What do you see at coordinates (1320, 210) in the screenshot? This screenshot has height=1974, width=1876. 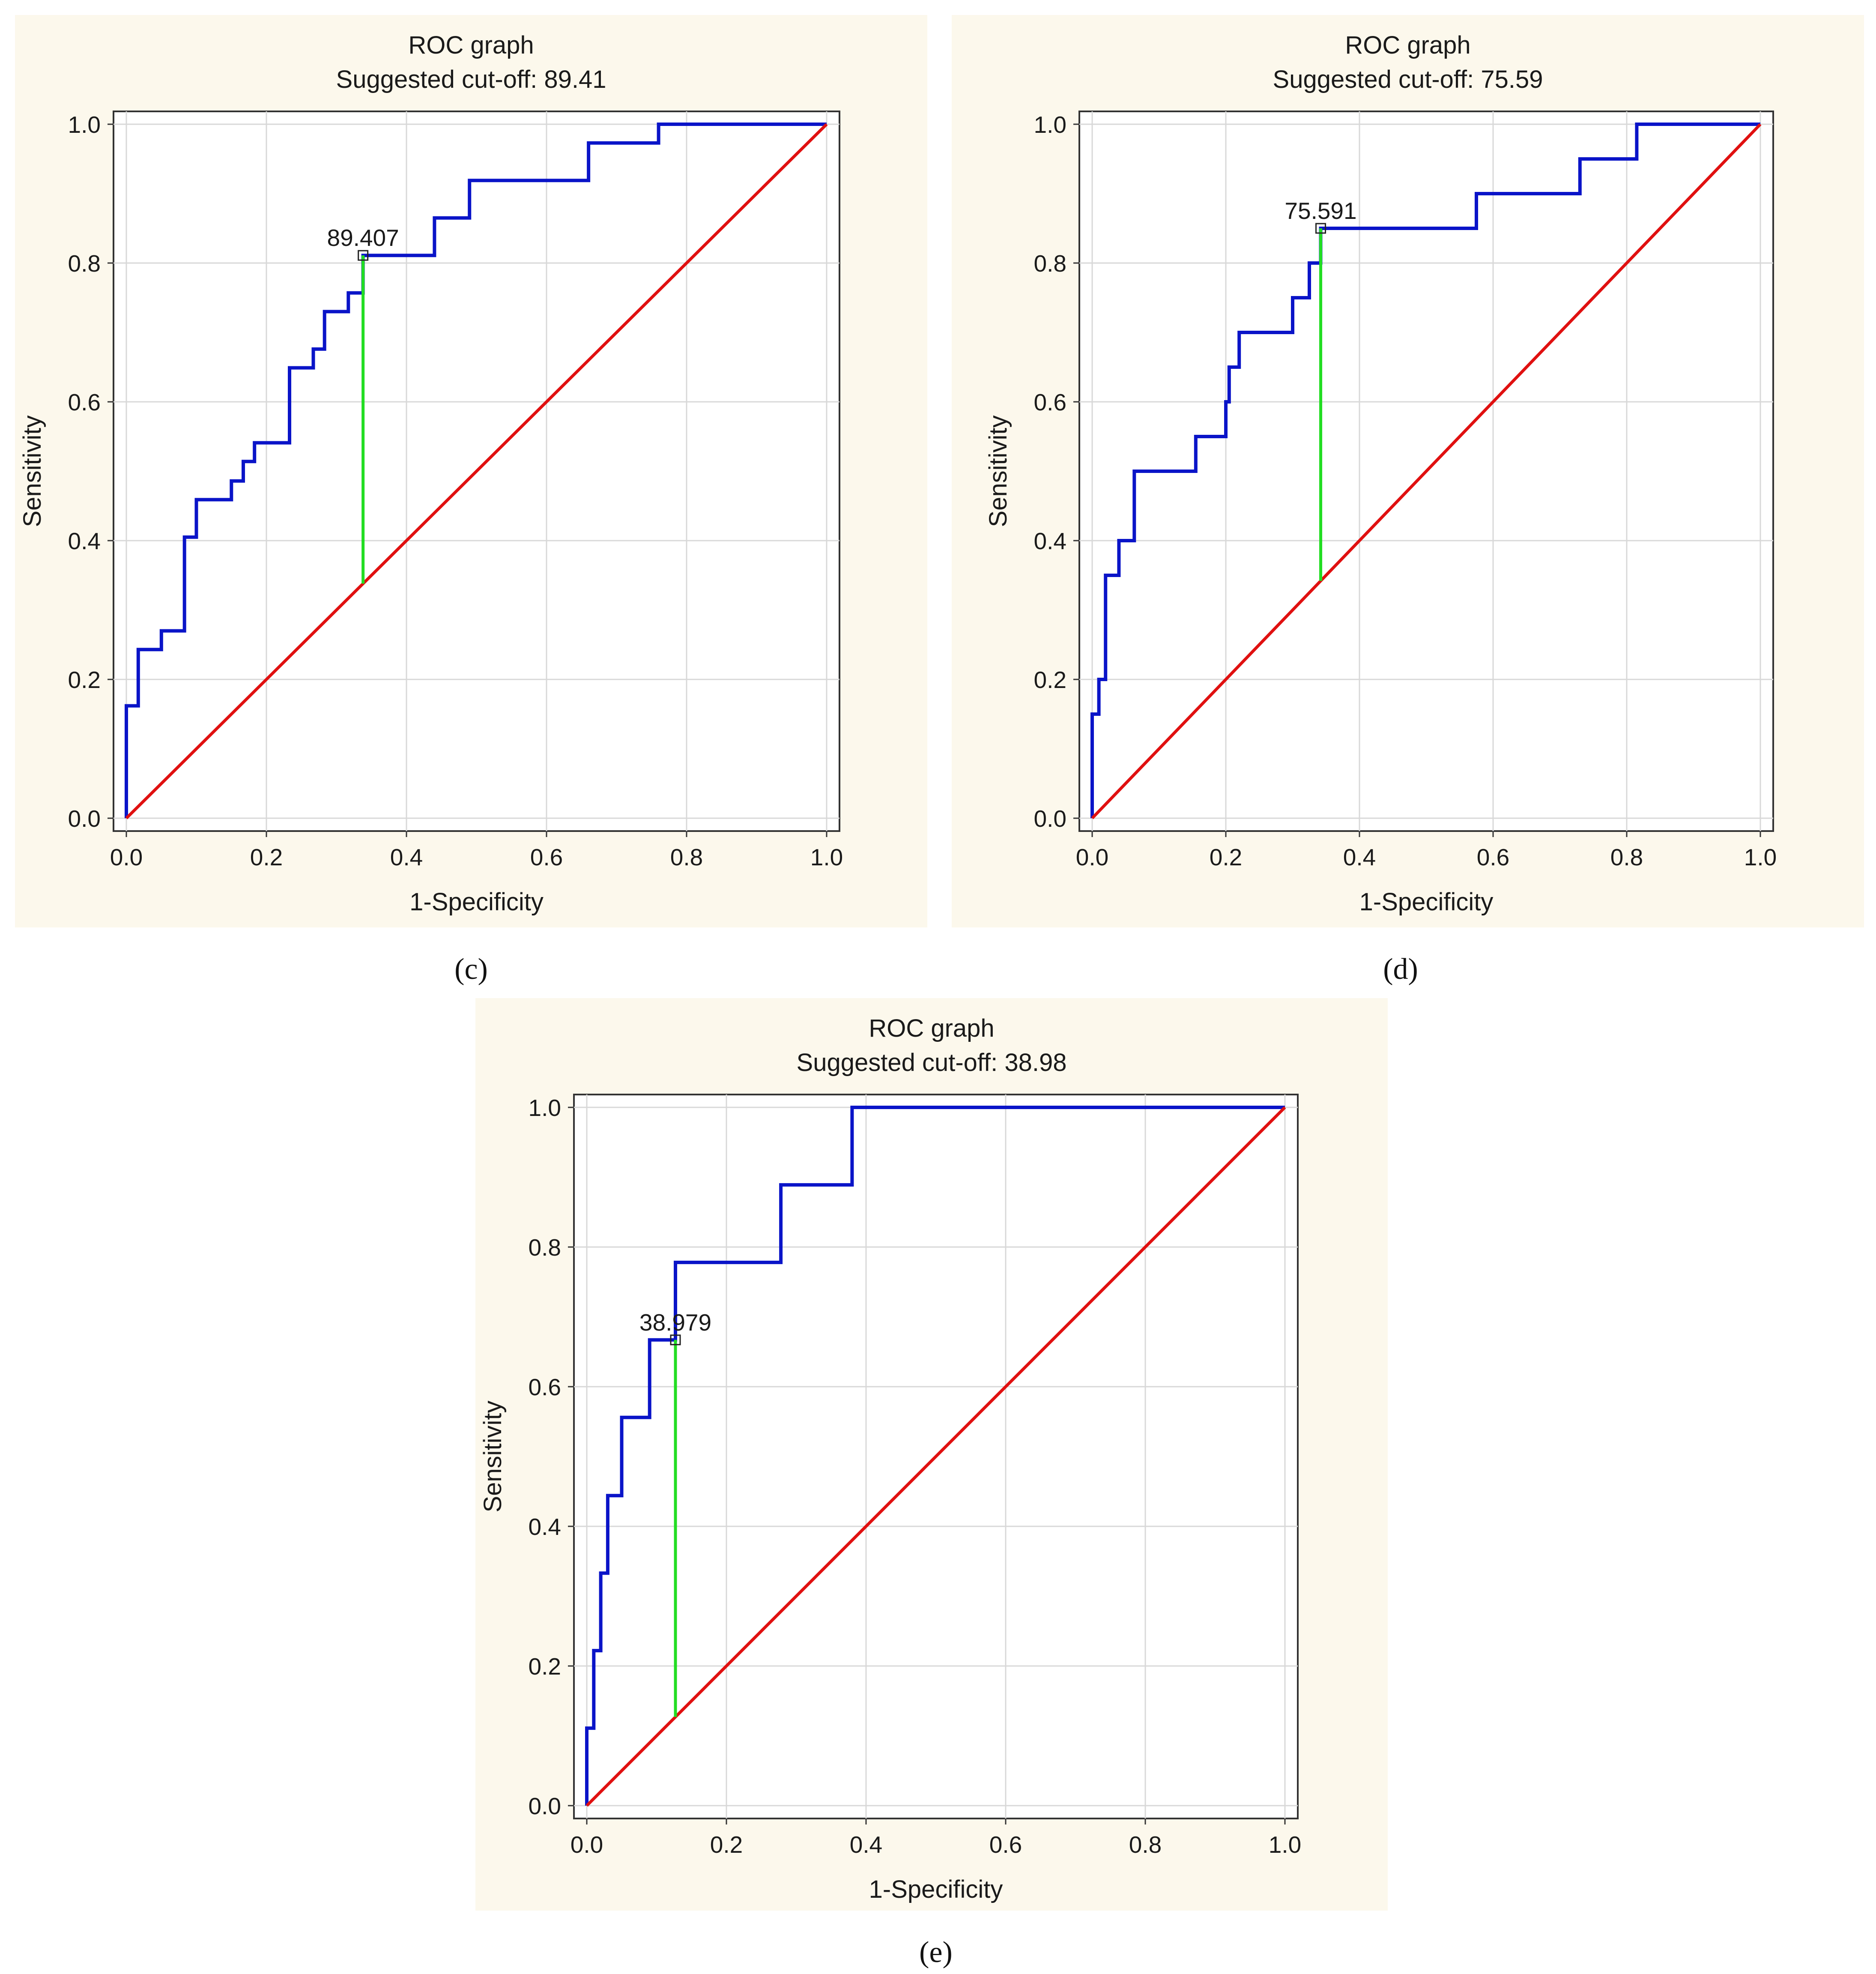 I see `cutoff-label: 75.591` at bounding box center [1320, 210].